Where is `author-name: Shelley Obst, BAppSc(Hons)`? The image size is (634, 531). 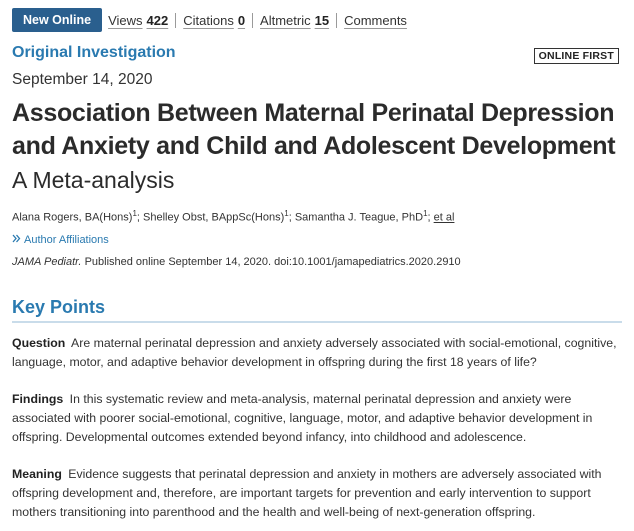 author-name: Shelley Obst, BAppSc(Hons) is located at coordinates (214, 217).